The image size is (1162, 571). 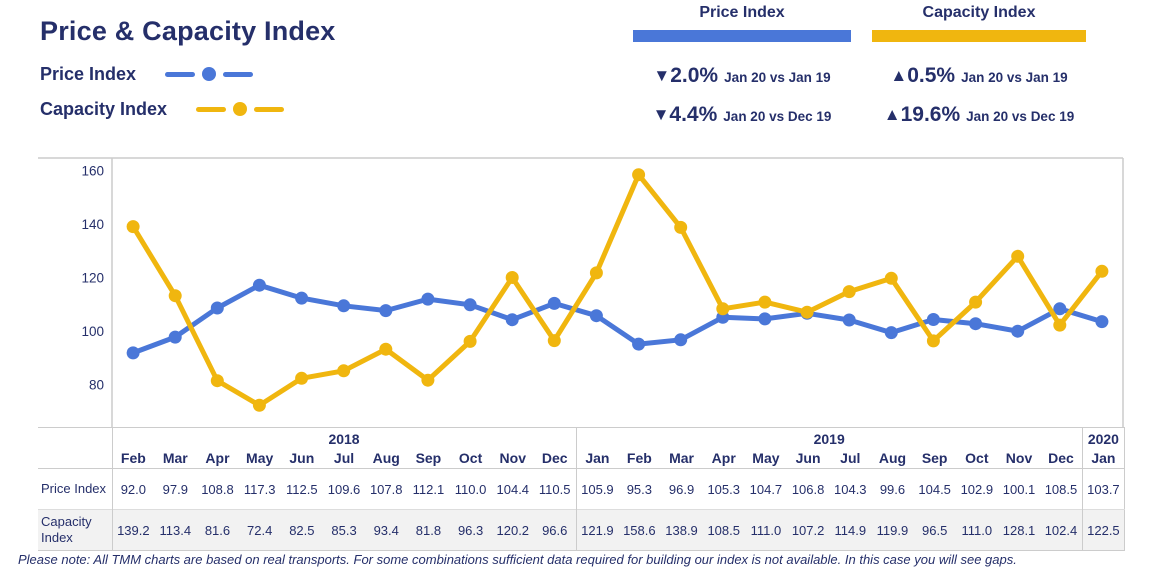 What do you see at coordinates (979, 36) in the screenshot?
I see `capacity-color-bar` at bounding box center [979, 36].